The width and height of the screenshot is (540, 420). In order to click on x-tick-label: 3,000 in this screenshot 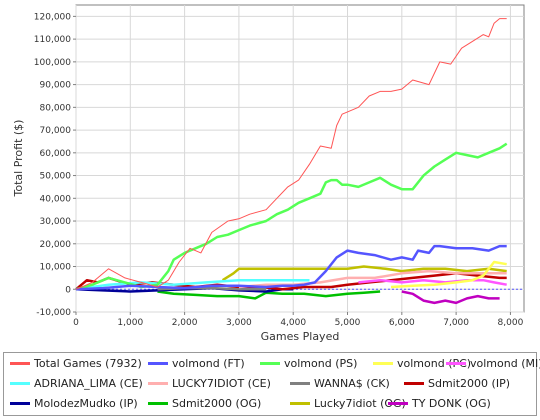, I will do `click(239, 323)`.